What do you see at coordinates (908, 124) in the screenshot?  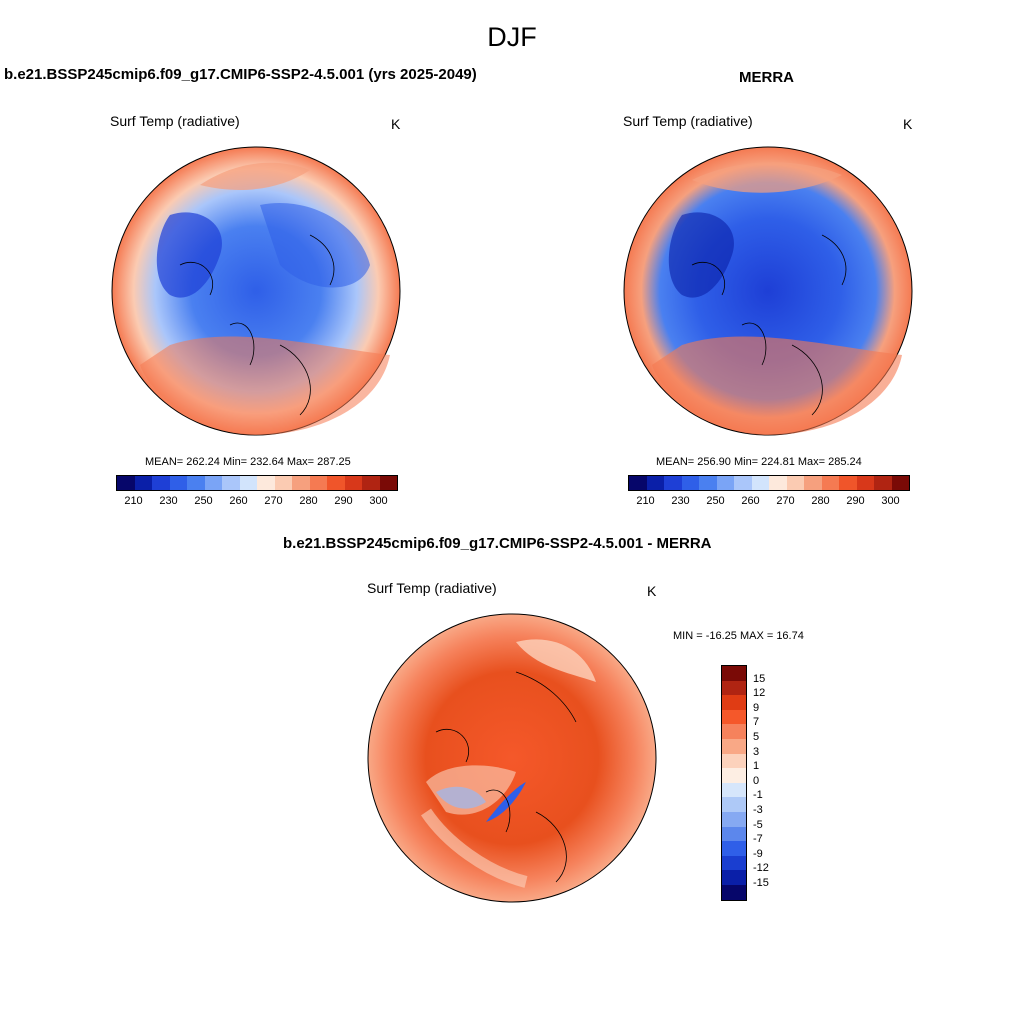 I see `obs-units-label: K` at bounding box center [908, 124].